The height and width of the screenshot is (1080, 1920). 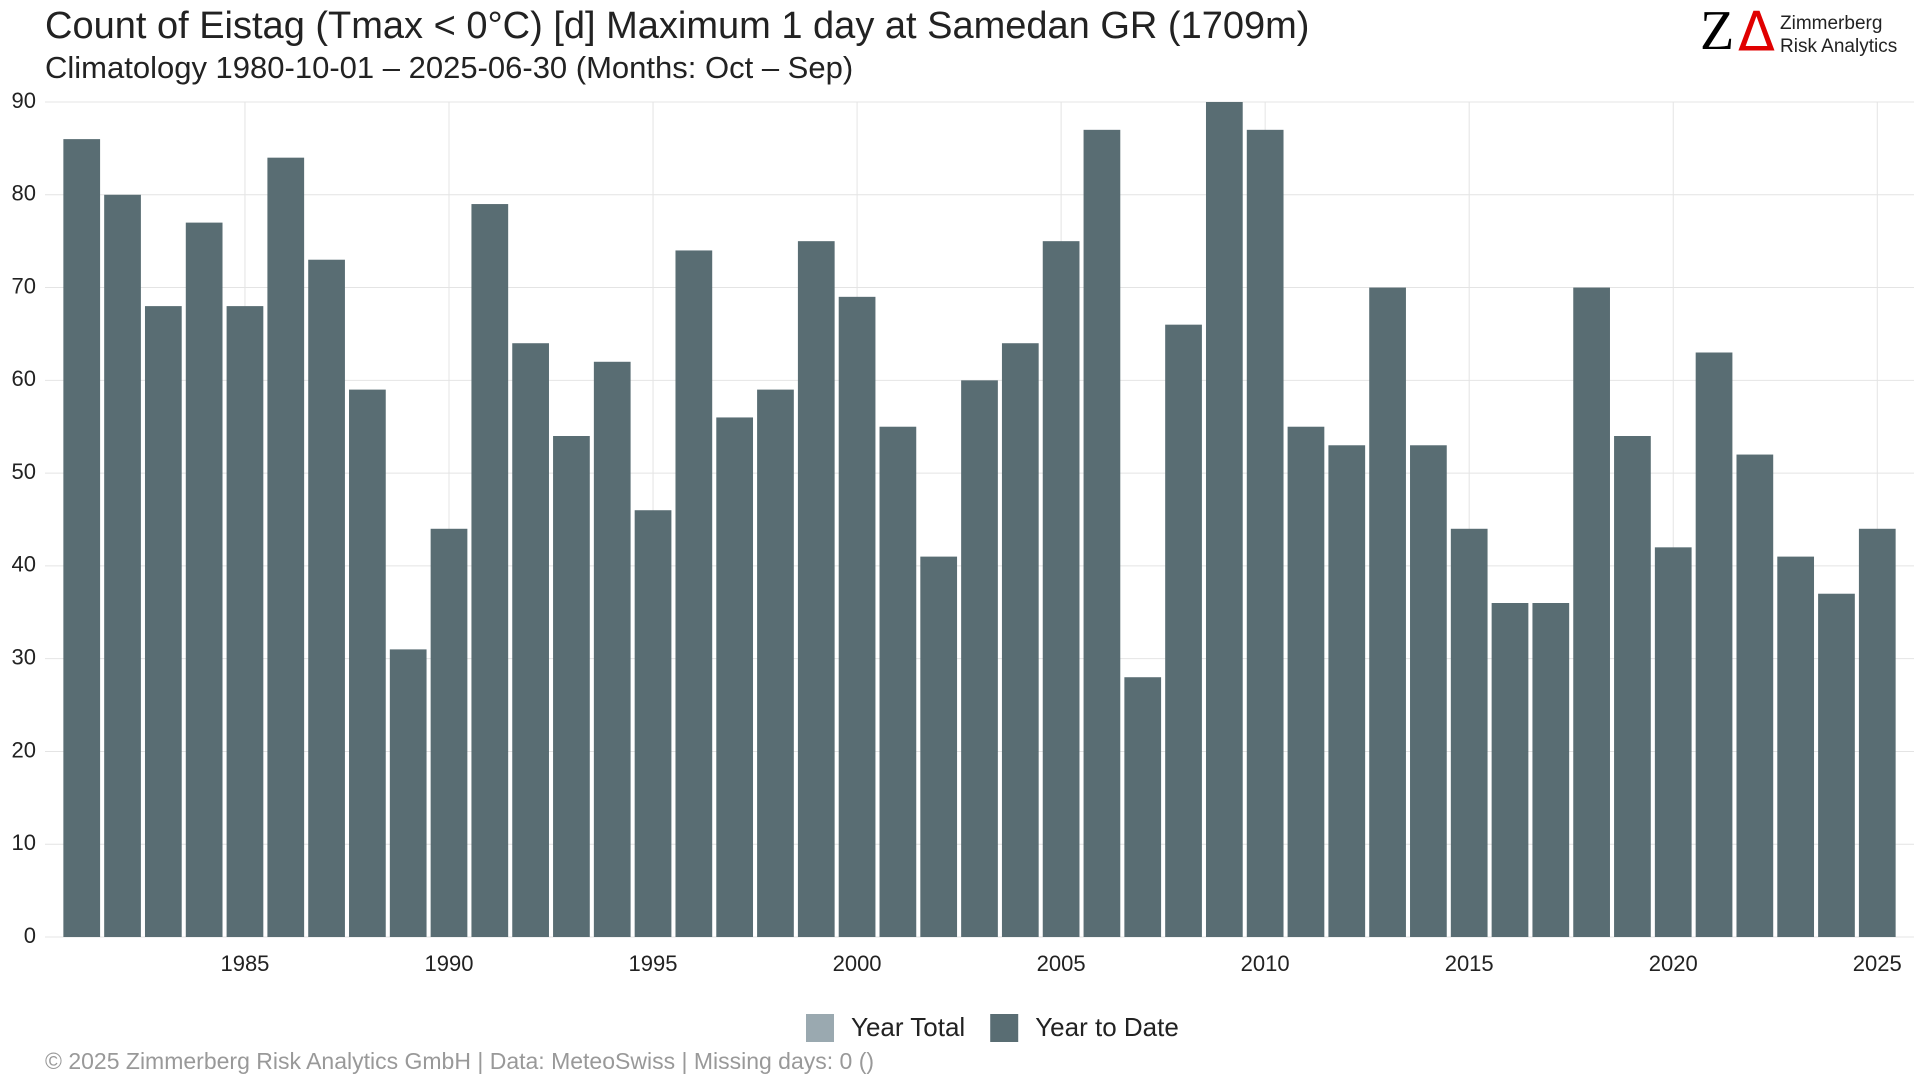 What do you see at coordinates (24, 471) in the screenshot?
I see `y-tick-label: 50` at bounding box center [24, 471].